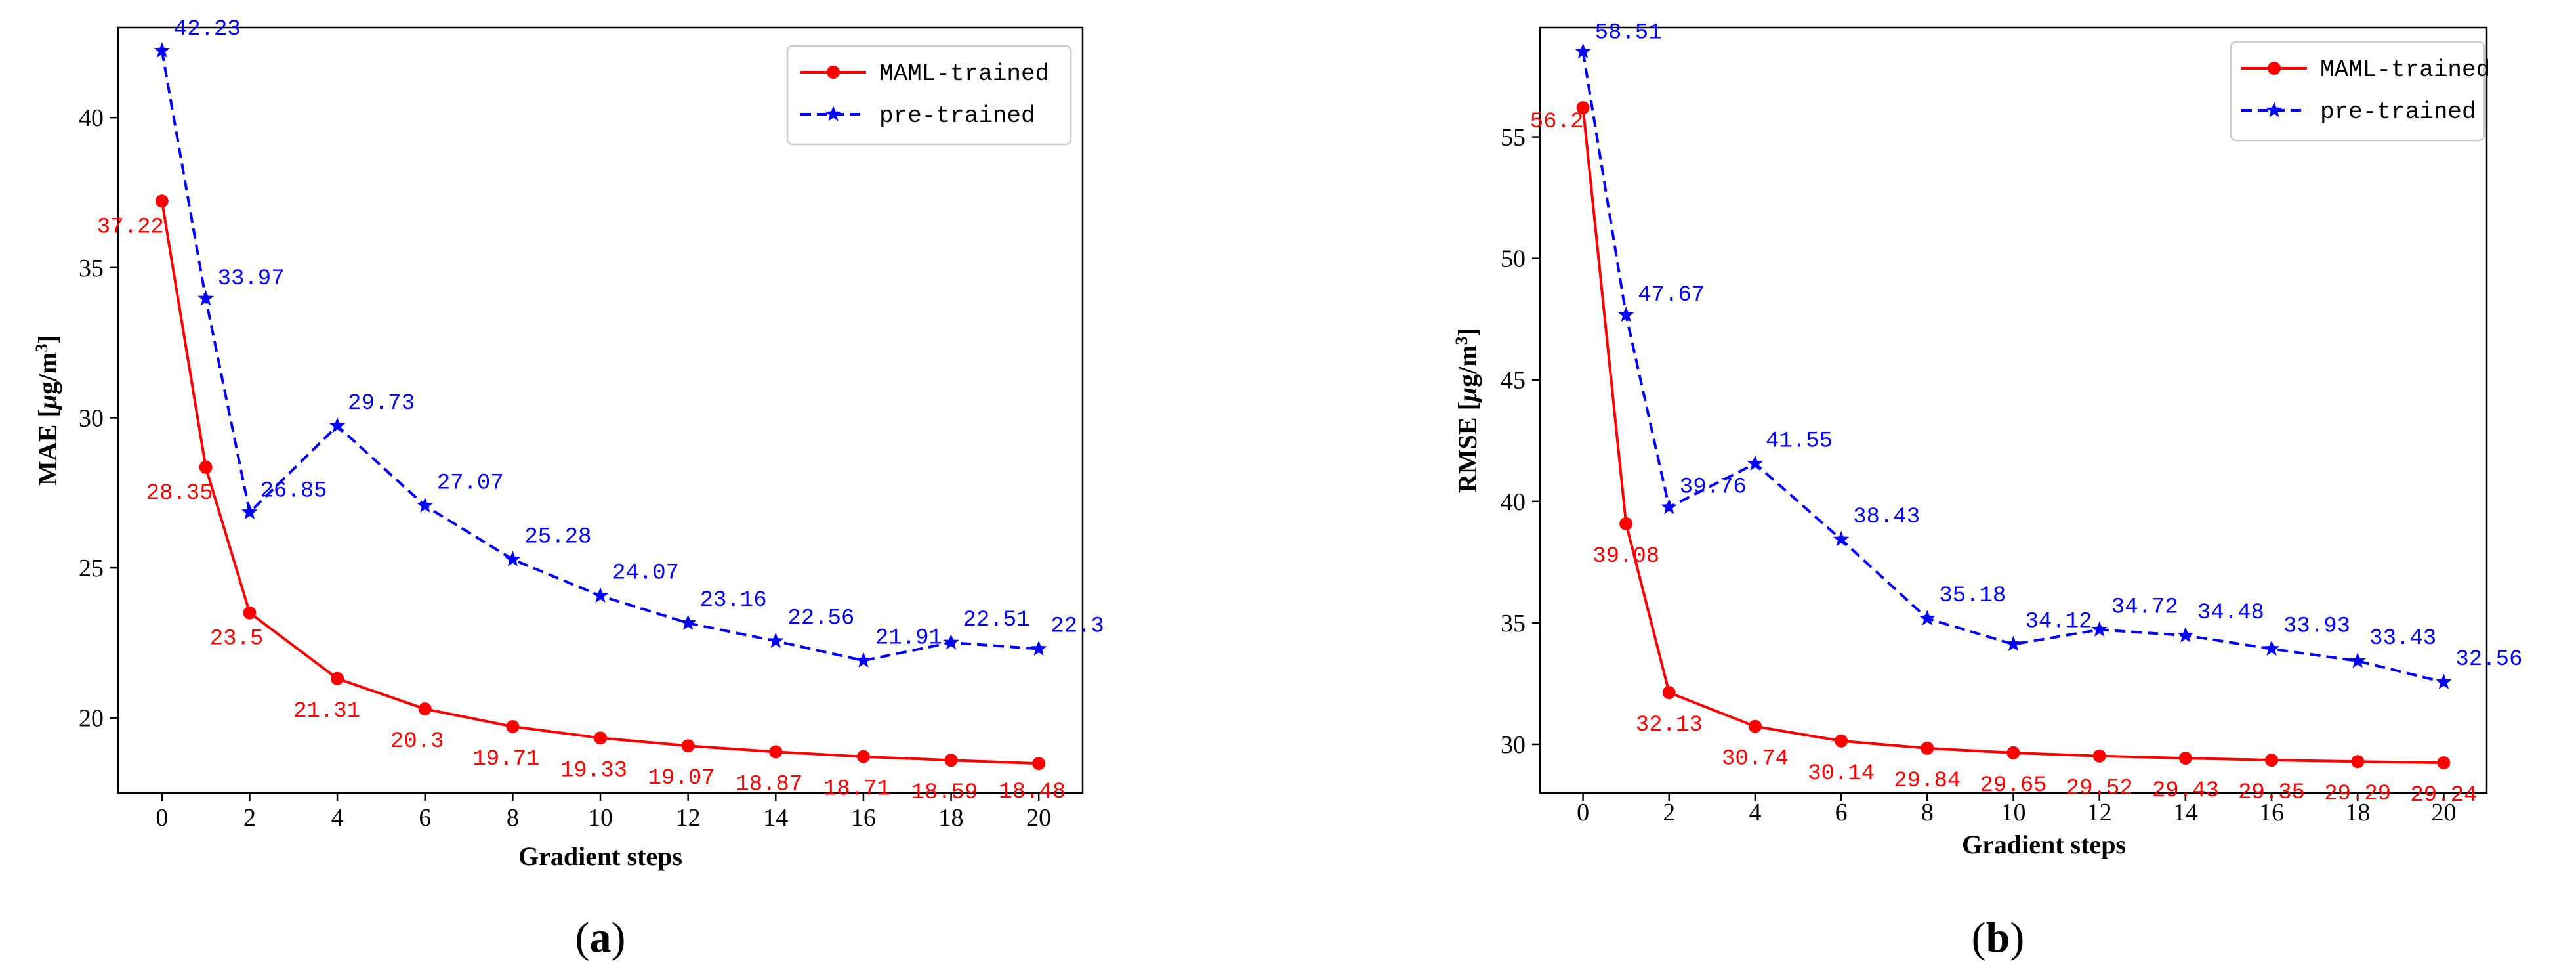 The width and height of the screenshot is (2576, 980). Describe the element at coordinates (425, 818) in the screenshot. I see `panel-a-x-tick-label: 6` at that location.